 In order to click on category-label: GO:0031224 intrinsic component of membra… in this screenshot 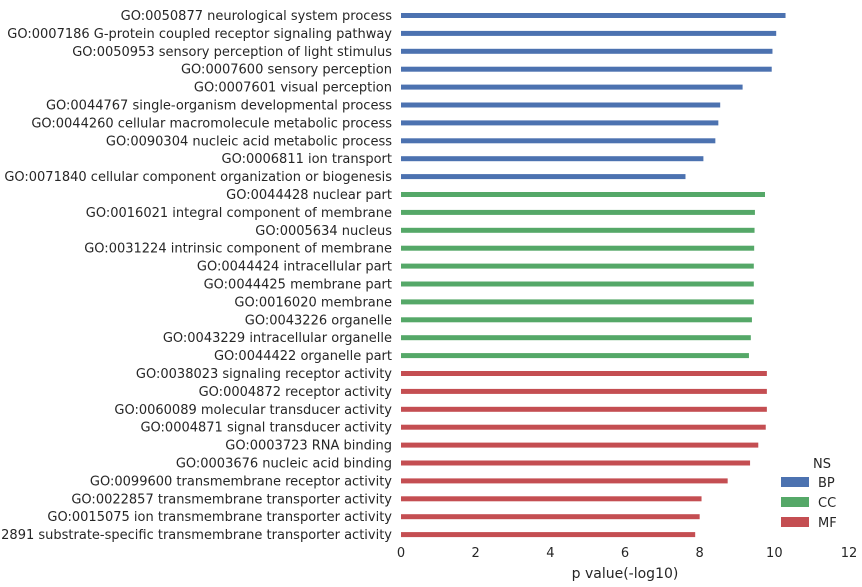, I will do `click(238, 249)`.